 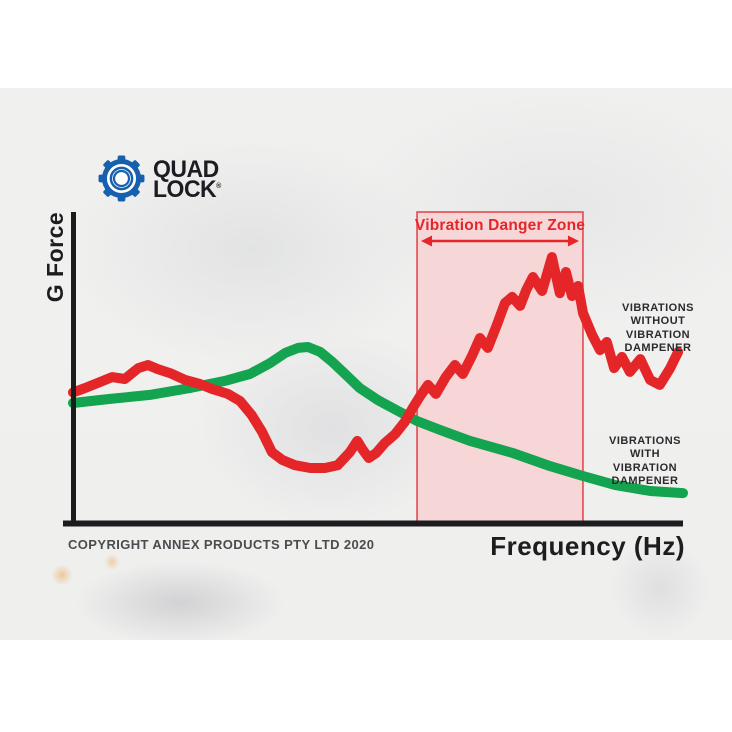 What do you see at coordinates (500, 225) in the screenshot?
I see `danger-zone-label: Vibration Danger Zone` at bounding box center [500, 225].